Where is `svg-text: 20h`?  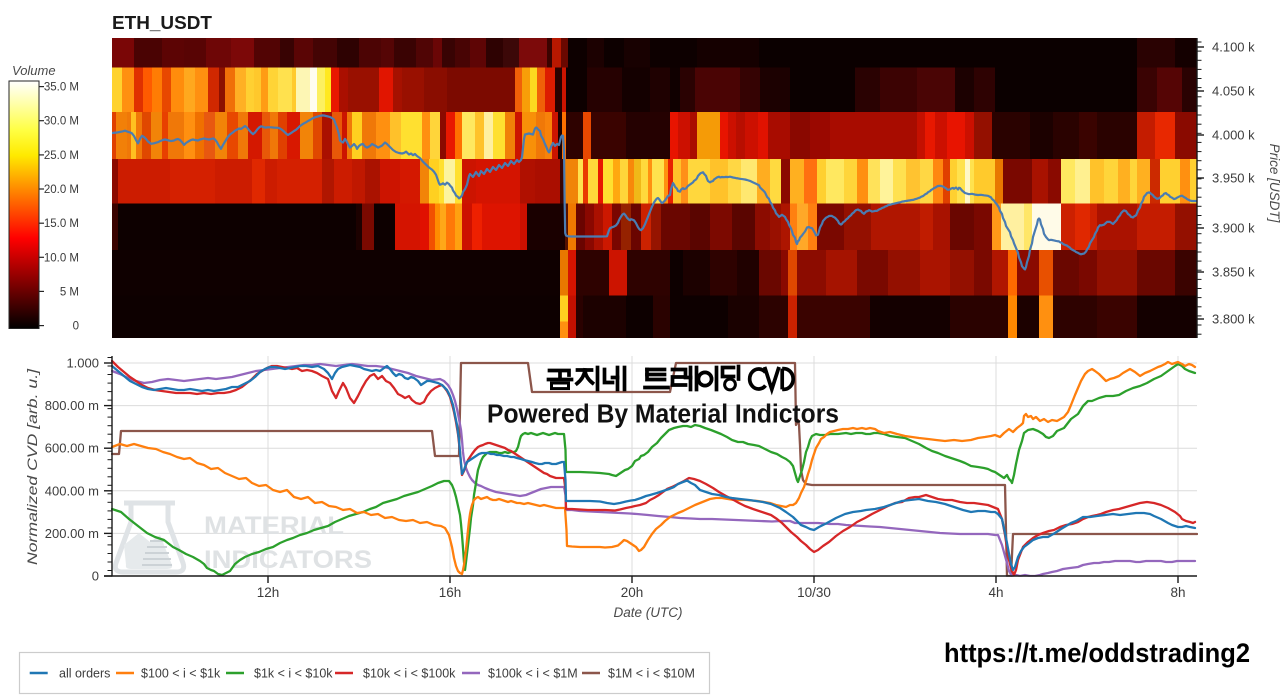
svg-text: 20h is located at coordinates (632, 592).